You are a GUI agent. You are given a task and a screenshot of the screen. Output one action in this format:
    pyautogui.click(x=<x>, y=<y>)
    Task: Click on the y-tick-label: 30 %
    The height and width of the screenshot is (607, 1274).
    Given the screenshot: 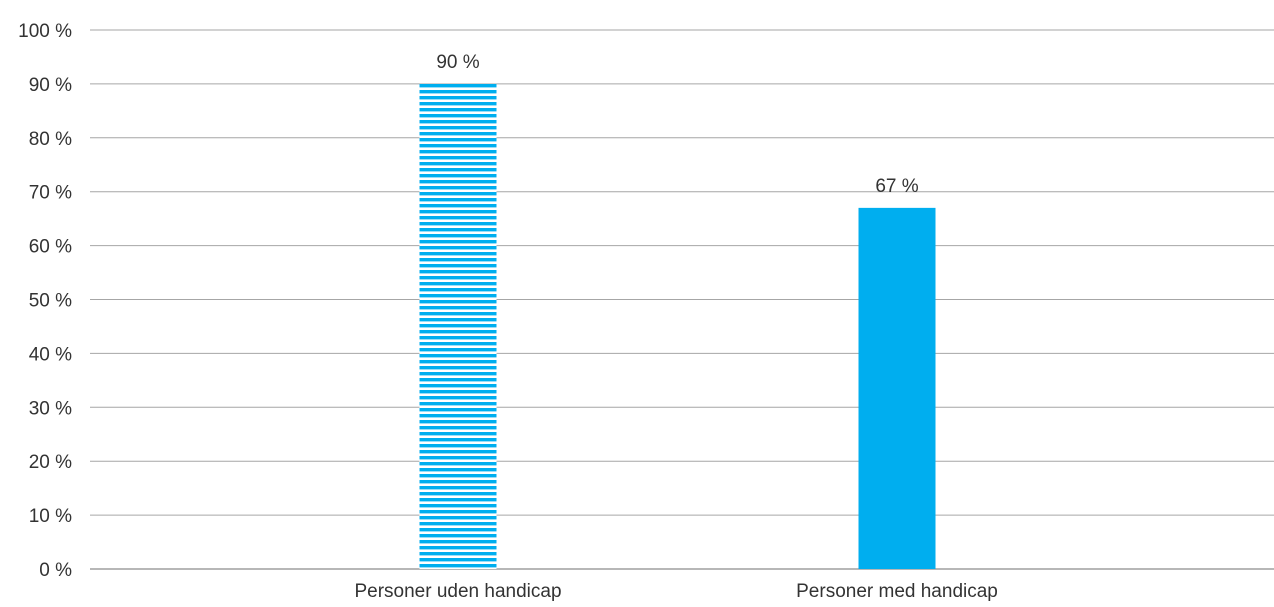 What is the action you would take?
    pyautogui.click(x=50, y=408)
    